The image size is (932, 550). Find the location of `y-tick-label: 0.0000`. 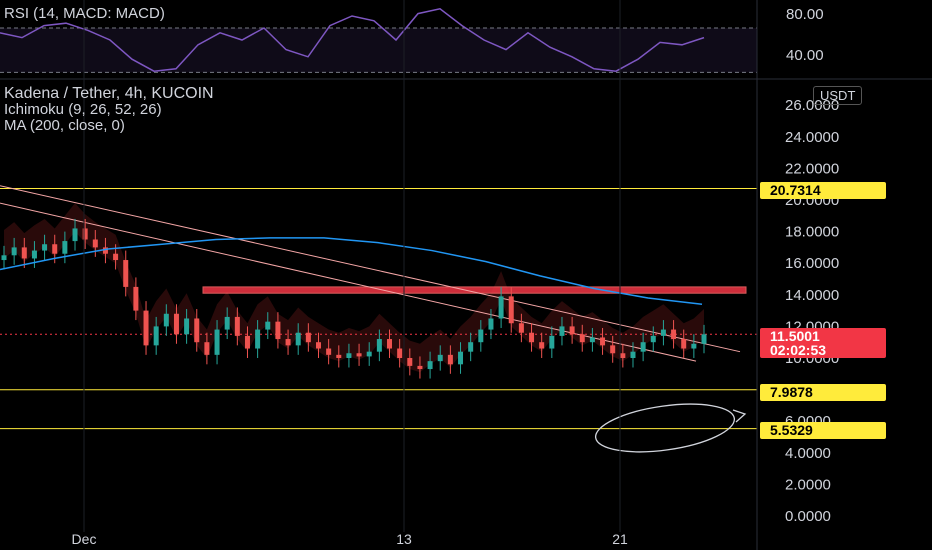

y-tick-label: 0.0000 is located at coordinates (808, 516).